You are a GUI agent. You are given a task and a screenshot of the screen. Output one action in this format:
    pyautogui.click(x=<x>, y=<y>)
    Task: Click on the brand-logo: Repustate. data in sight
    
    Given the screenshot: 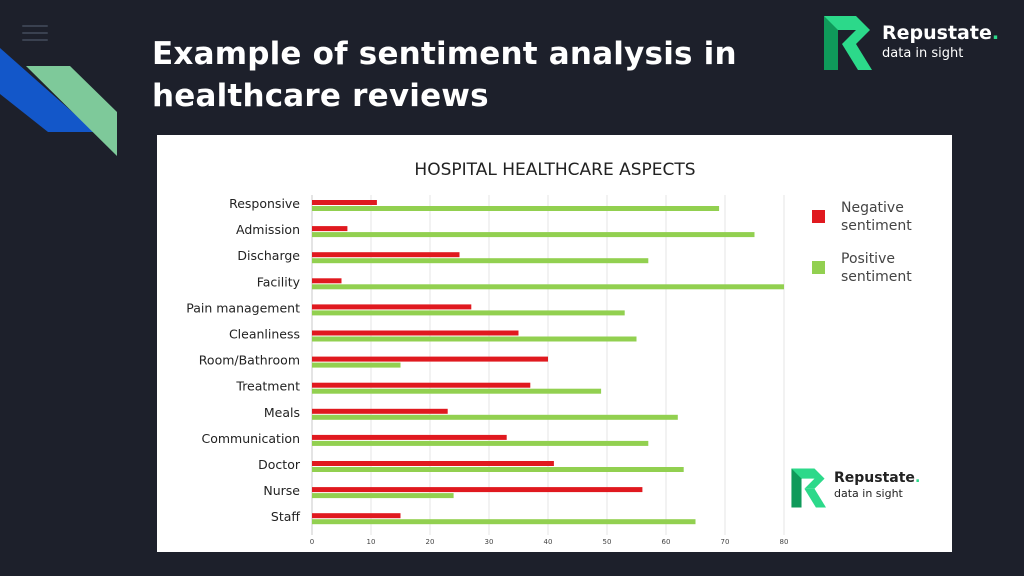 What is the action you would take?
    pyautogui.click(x=910, y=43)
    